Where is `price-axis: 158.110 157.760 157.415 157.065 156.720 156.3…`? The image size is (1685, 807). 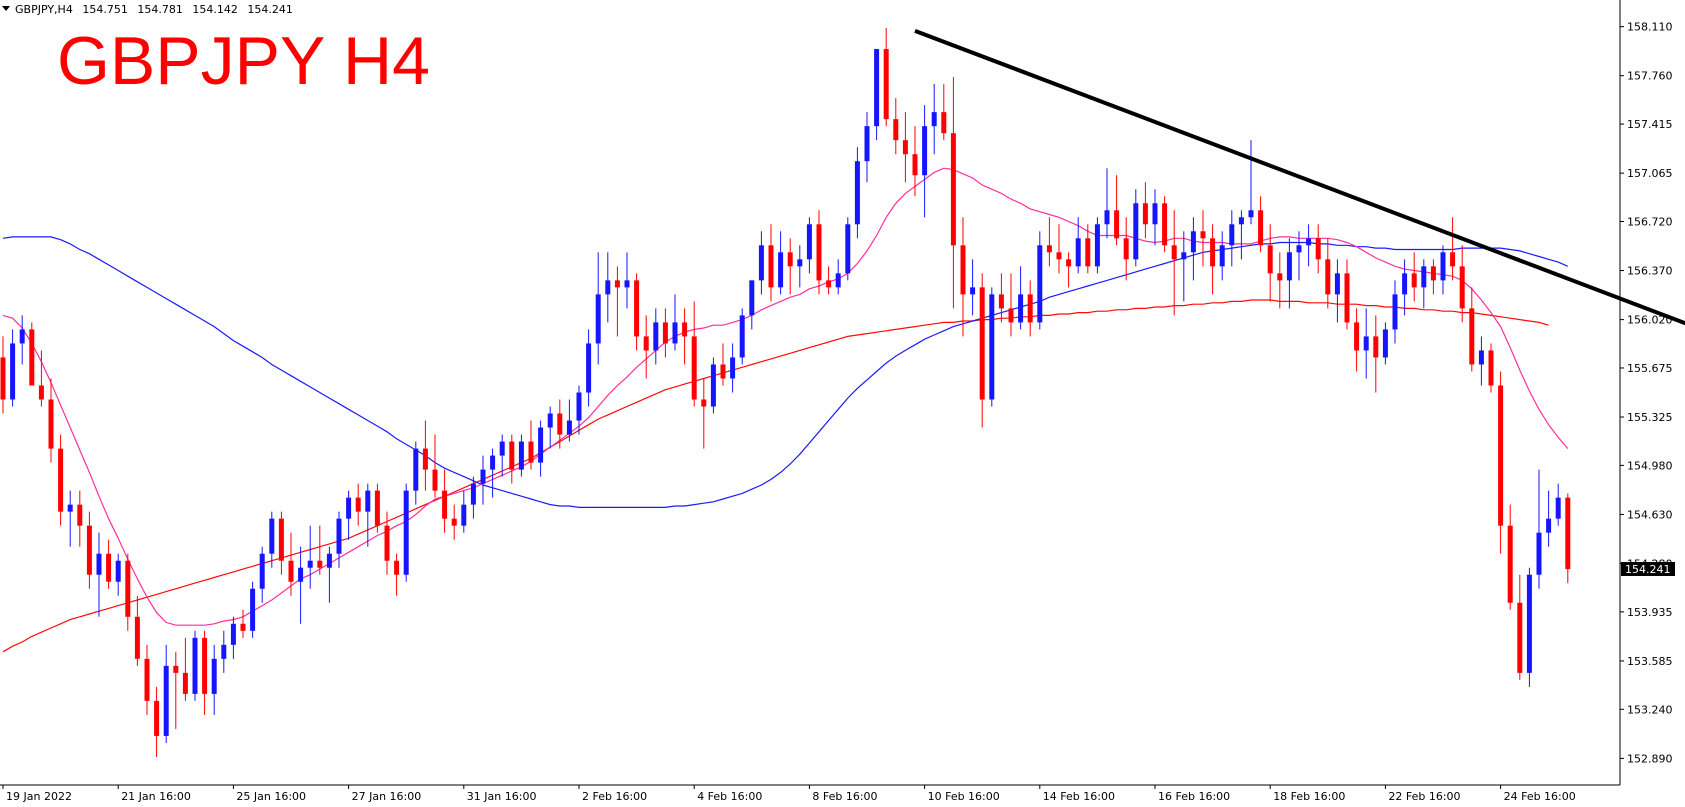 price-axis: 158.110 157.760 157.415 157.065 156.720 156.3… is located at coordinates (1646, 393).